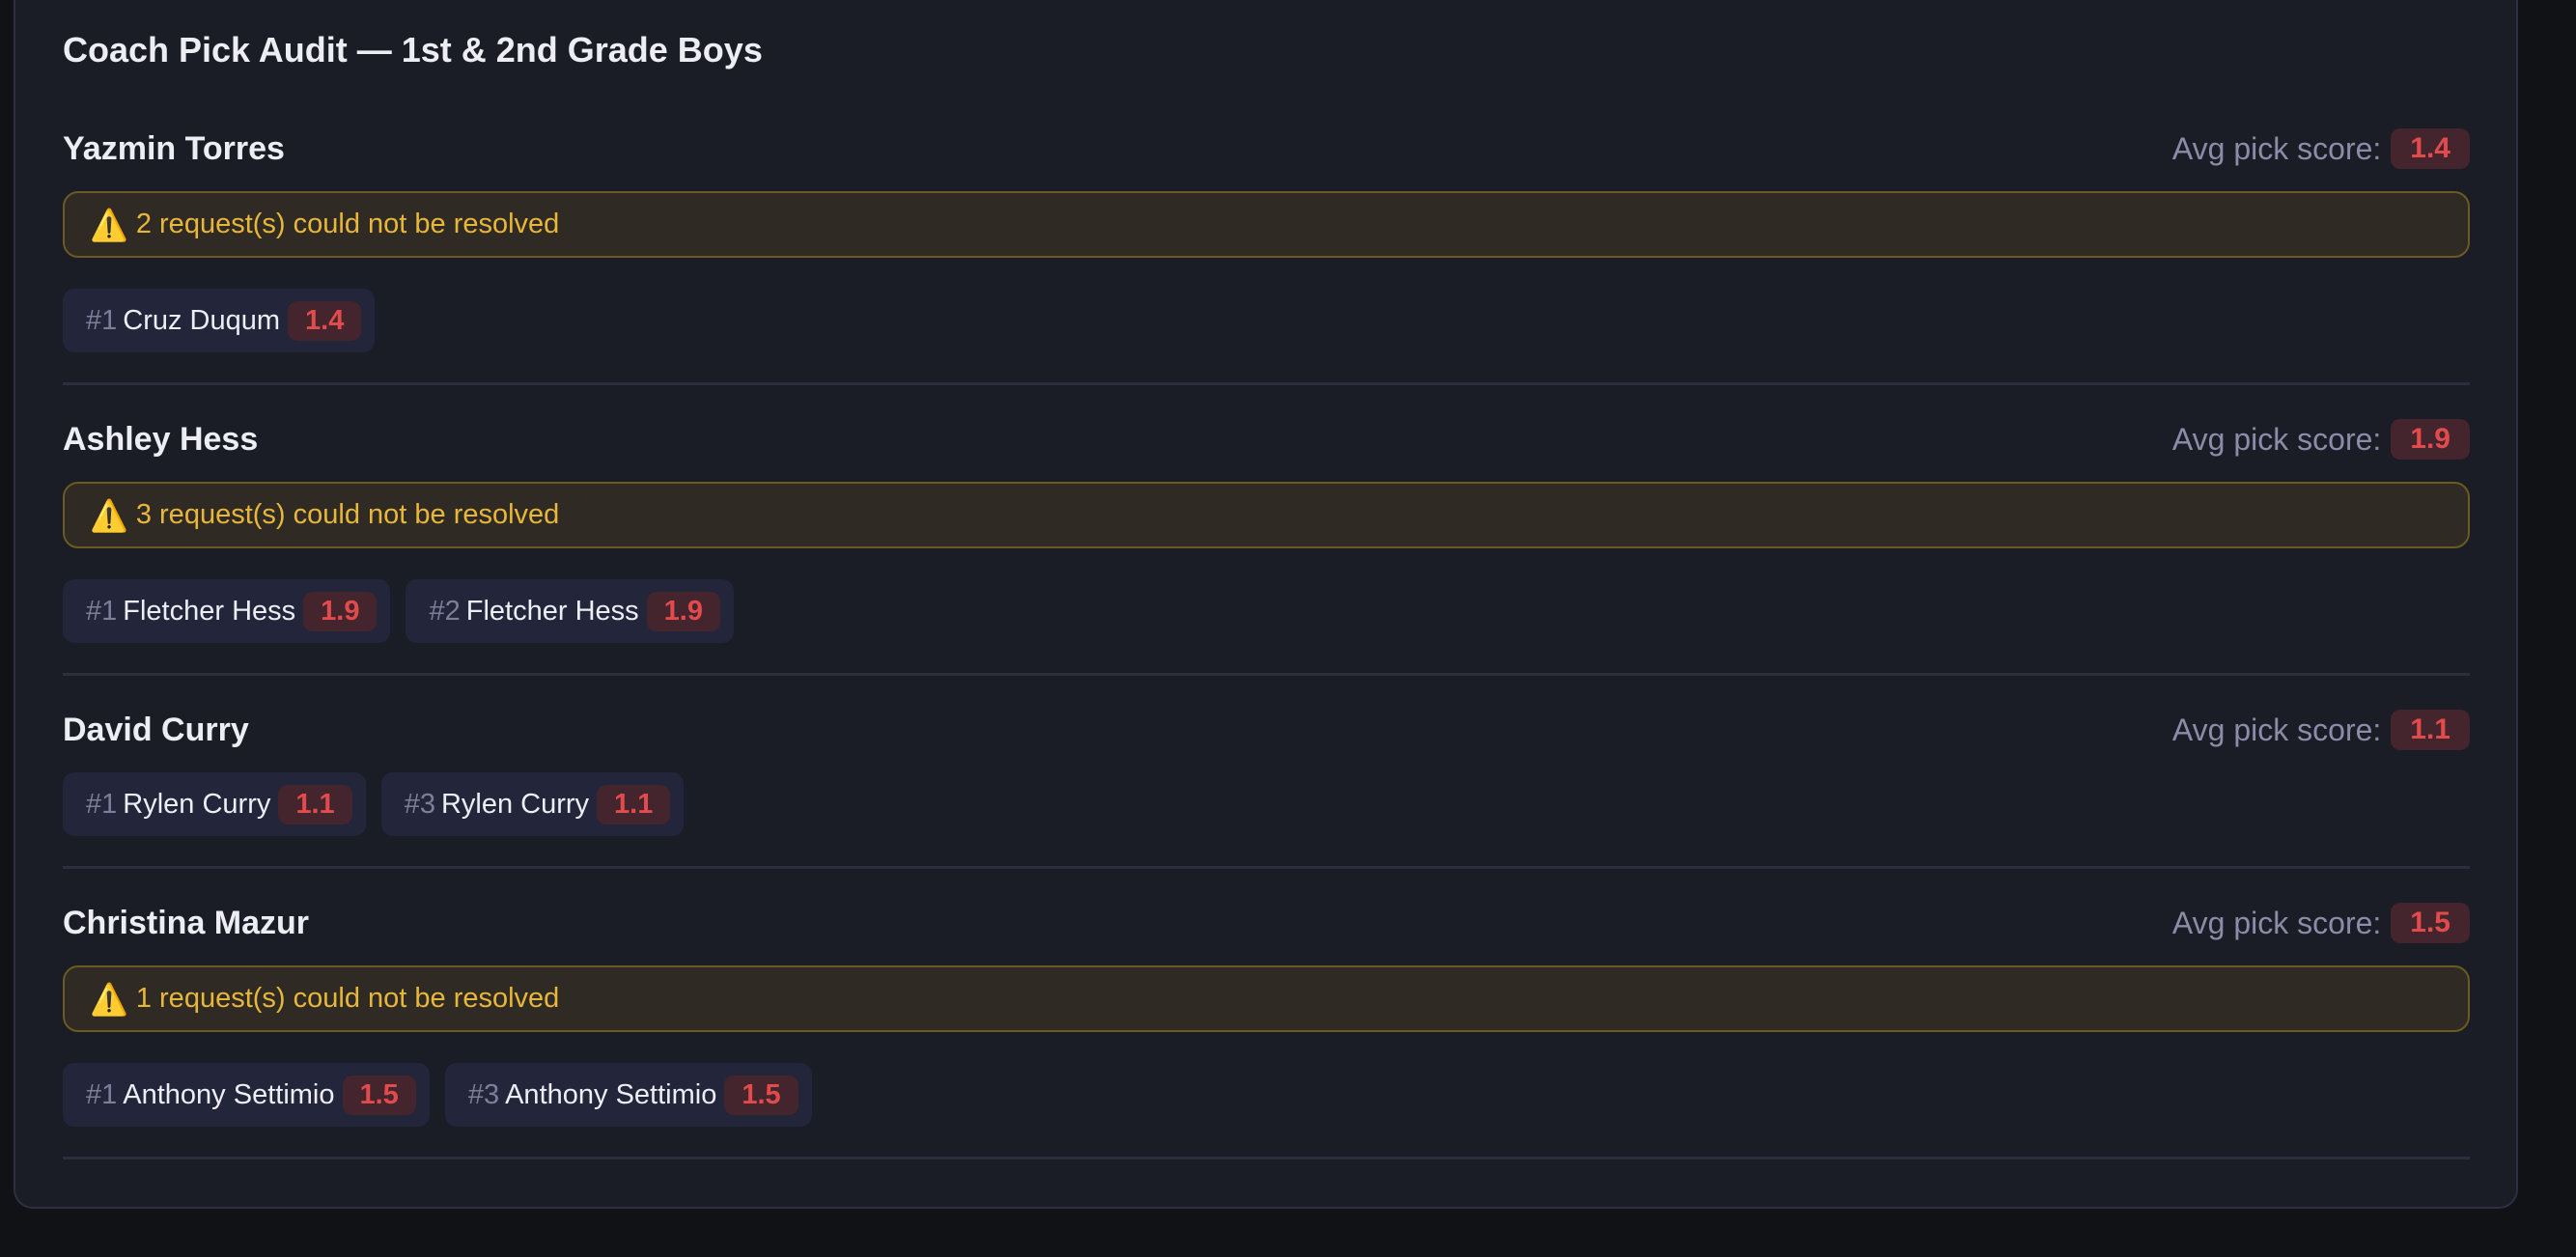  Describe the element at coordinates (2431, 439) in the screenshot. I see `avg-score-badge: 1.9` at that location.